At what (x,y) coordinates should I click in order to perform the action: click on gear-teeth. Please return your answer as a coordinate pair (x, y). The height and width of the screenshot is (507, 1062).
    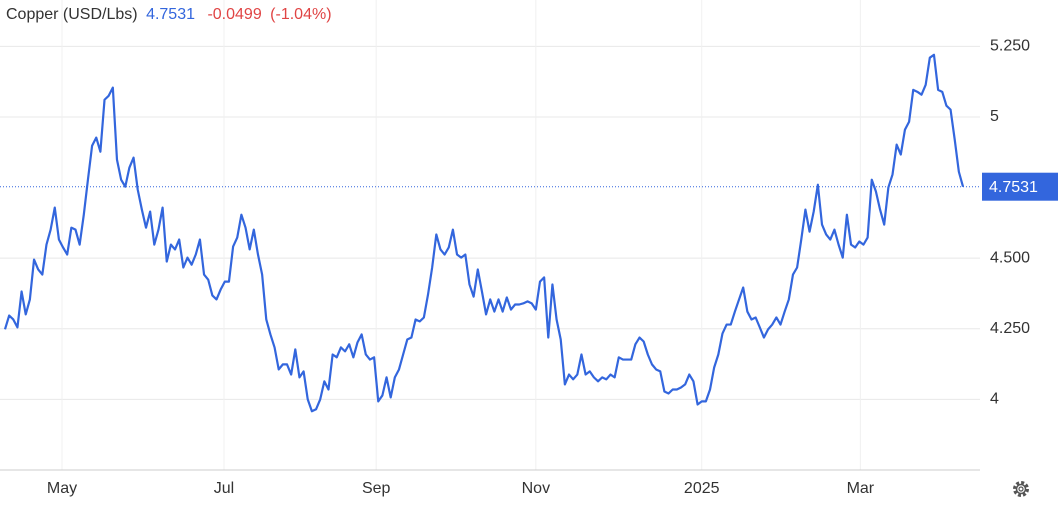
    Looking at the image, I should click on (1021, 489).